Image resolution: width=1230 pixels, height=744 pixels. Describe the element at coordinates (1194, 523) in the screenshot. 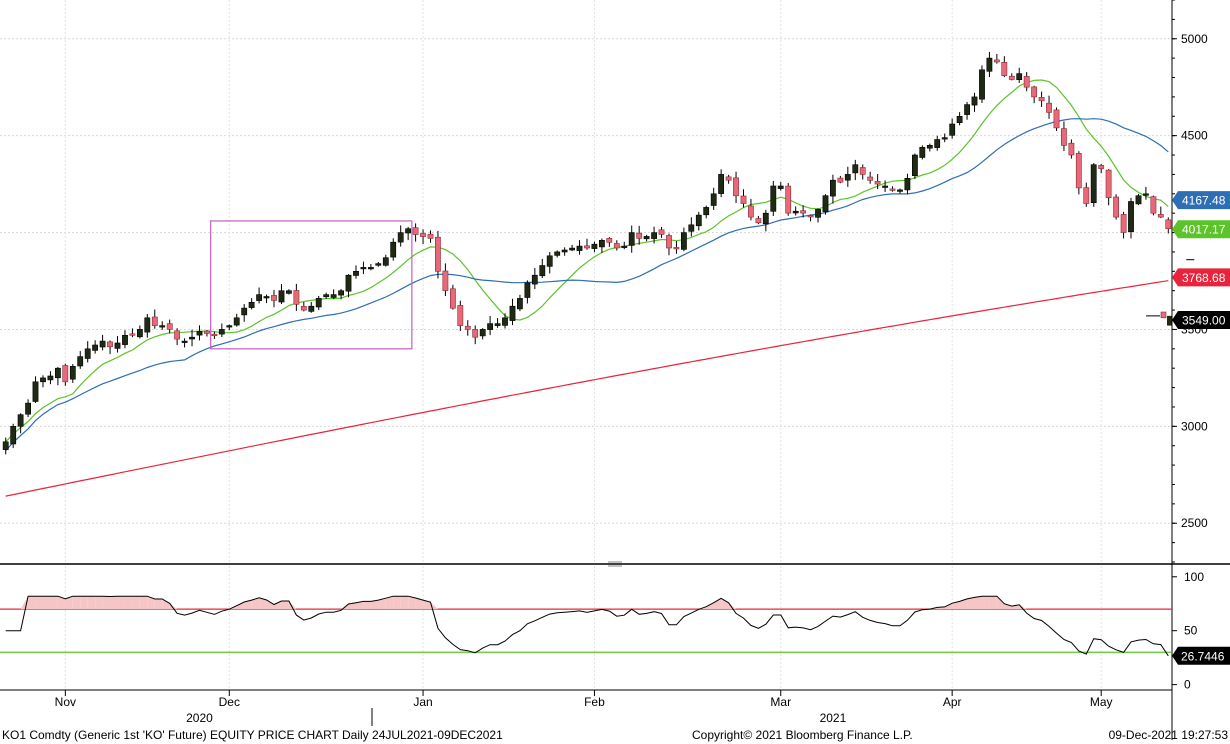

I see `price-tick-label: 2500` at that location.